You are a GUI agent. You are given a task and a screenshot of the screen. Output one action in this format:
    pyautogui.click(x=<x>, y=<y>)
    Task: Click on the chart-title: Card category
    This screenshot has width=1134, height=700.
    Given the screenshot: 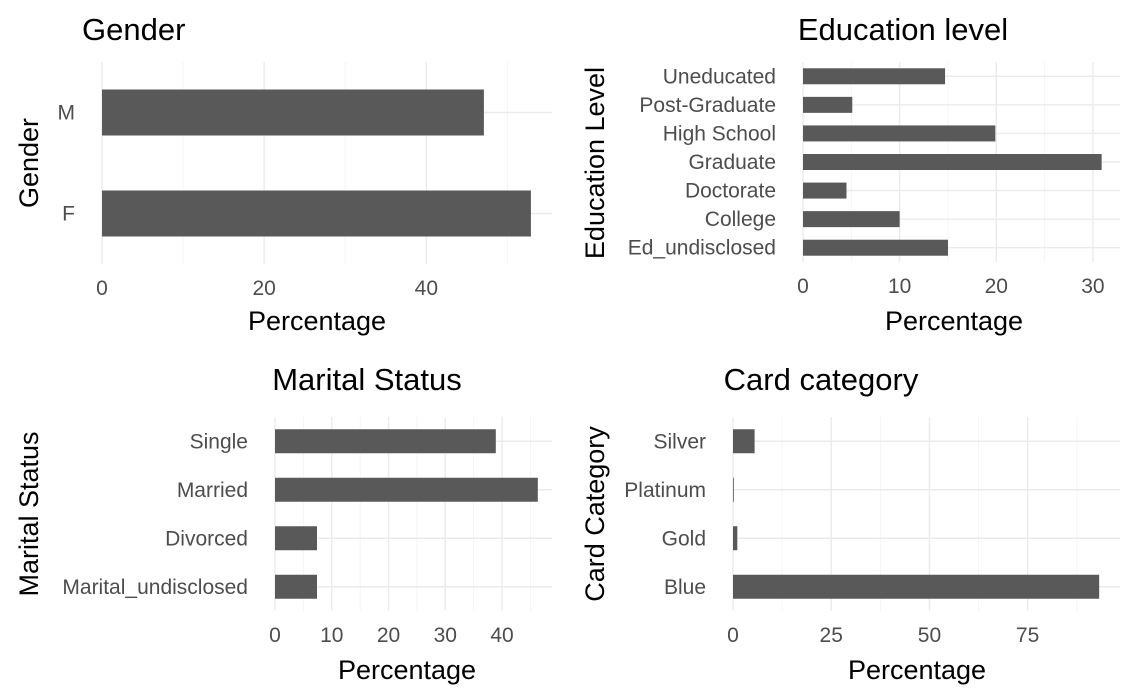 What is the action you would take?
    pyautogui.click(x=821, y=379)
    